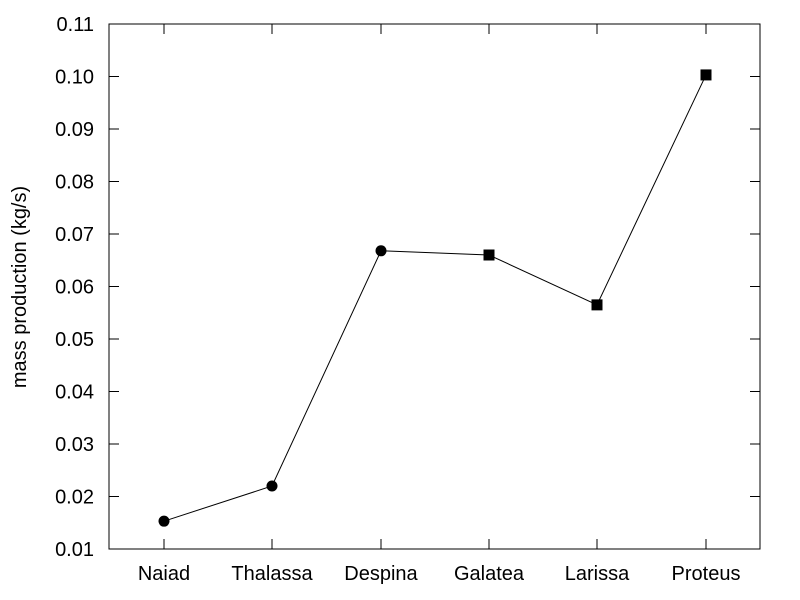 The height and width of the screenshot is (600, 800). What do you see at coordinates (706, 574) in the screenshot?
I see `x-tick-label: Proteus` at bounding box center [706, 574].